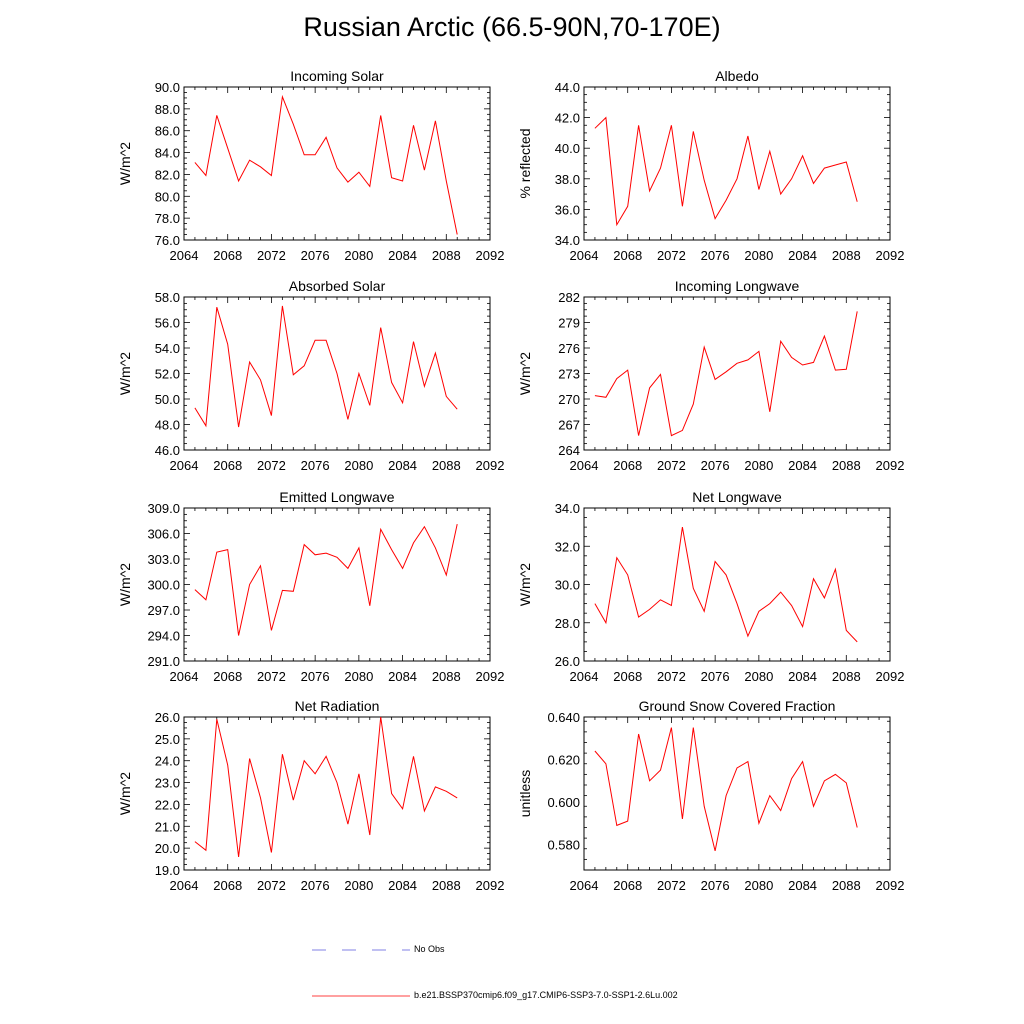 The image size is (1024, 1024). I want to click on y-tick-label: 0.620, so click(563, 760).